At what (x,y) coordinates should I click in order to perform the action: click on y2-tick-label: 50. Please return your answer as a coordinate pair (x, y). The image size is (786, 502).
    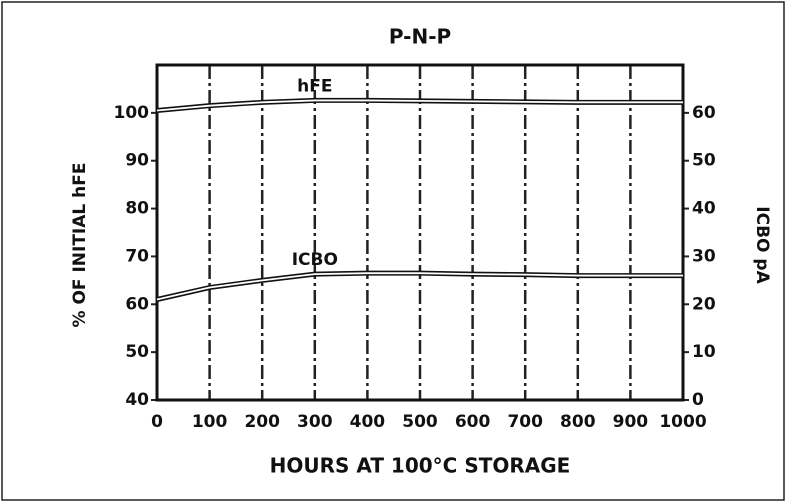
    Looking at the image, I should click on (704, 161).